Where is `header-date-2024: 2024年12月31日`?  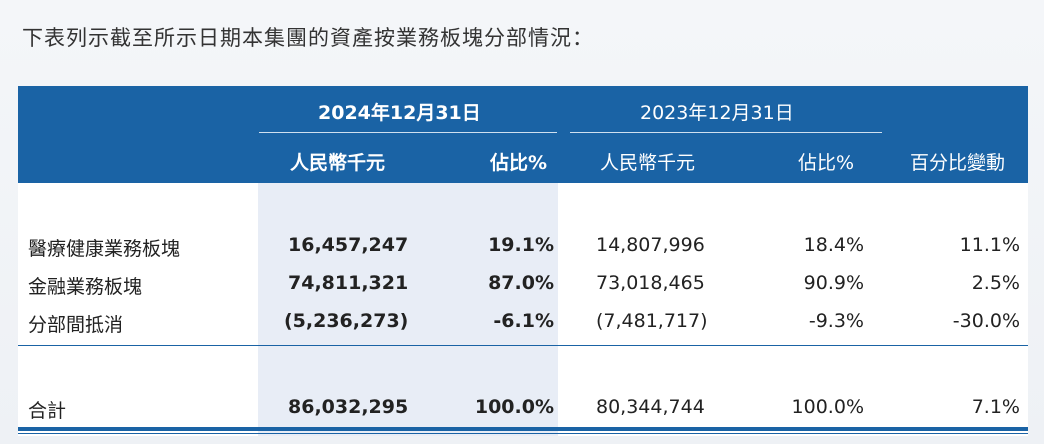
header-date-2024: 2024年12月31日 is located at coordinates (399, 113).